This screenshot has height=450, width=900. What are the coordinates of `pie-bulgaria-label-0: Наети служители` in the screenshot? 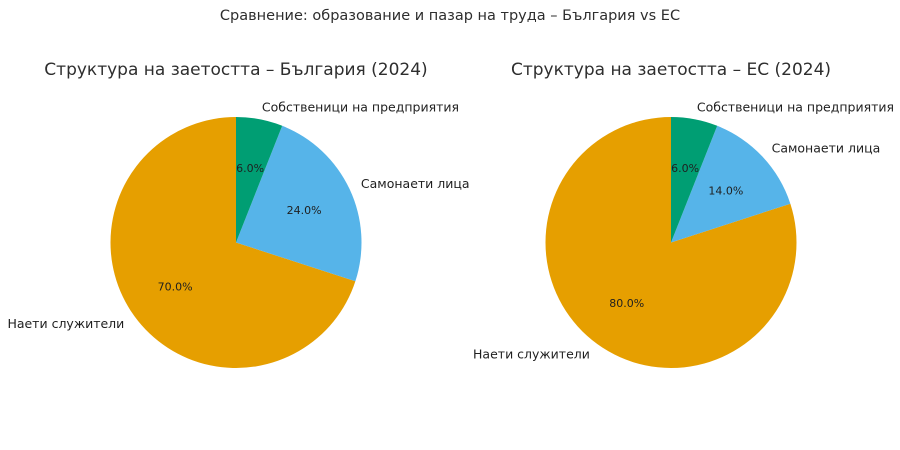 It's located at (65, 323).